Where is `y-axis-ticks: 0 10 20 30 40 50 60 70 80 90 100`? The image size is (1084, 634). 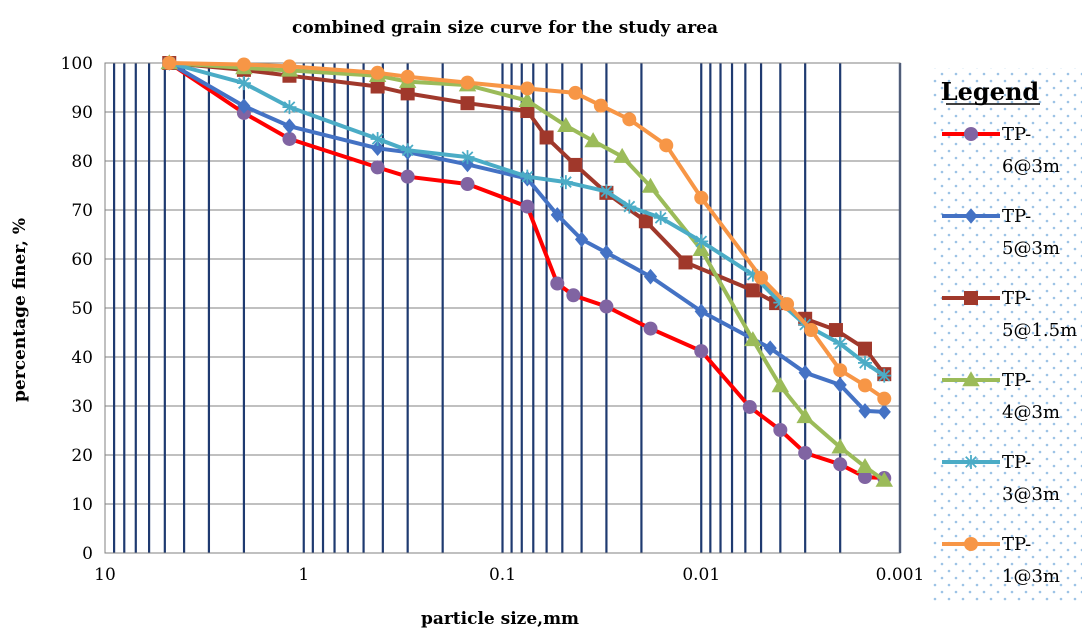
y-axis-ticks: 0 10 20 30 40 50 60 70 80 90 100 is located at coordinates (77, 309).